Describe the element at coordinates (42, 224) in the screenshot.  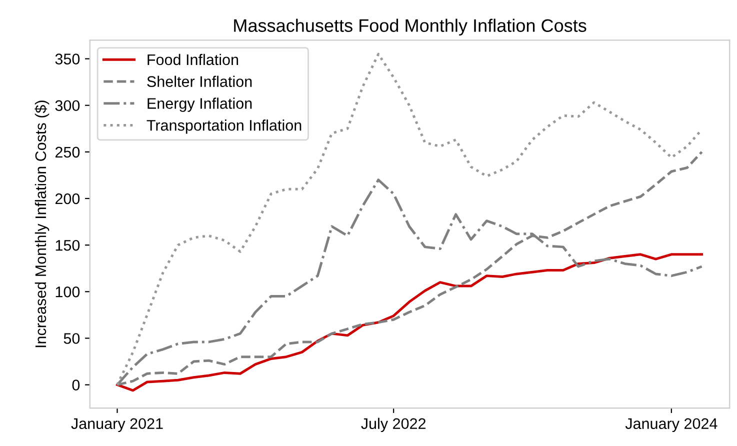
I see `y-axis-title: Increased Monthly Inflation Costs ($)` at that location.